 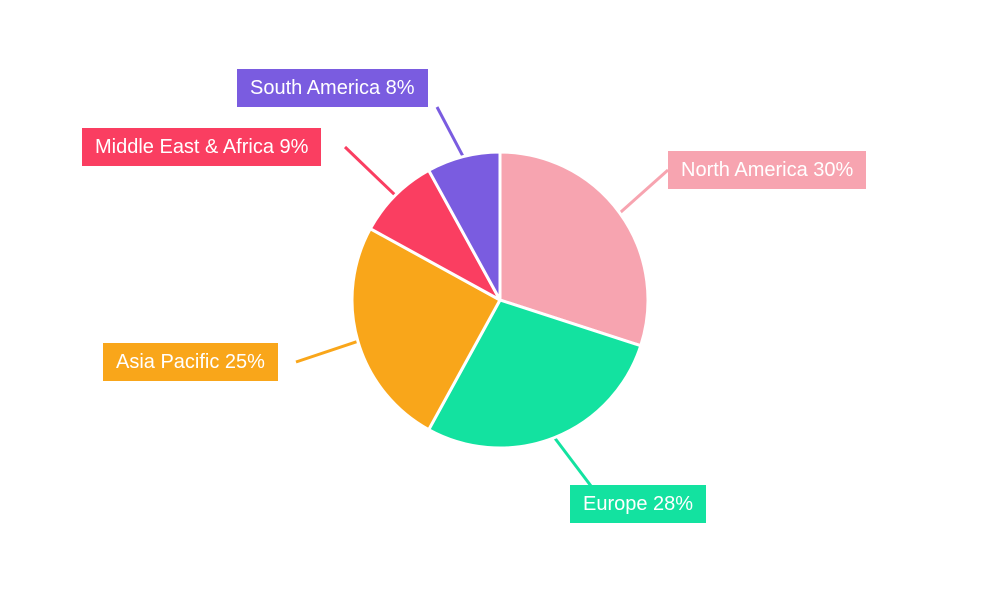 I want to click on pie-slice-middle-east-africa, so click(x=435, y=235).